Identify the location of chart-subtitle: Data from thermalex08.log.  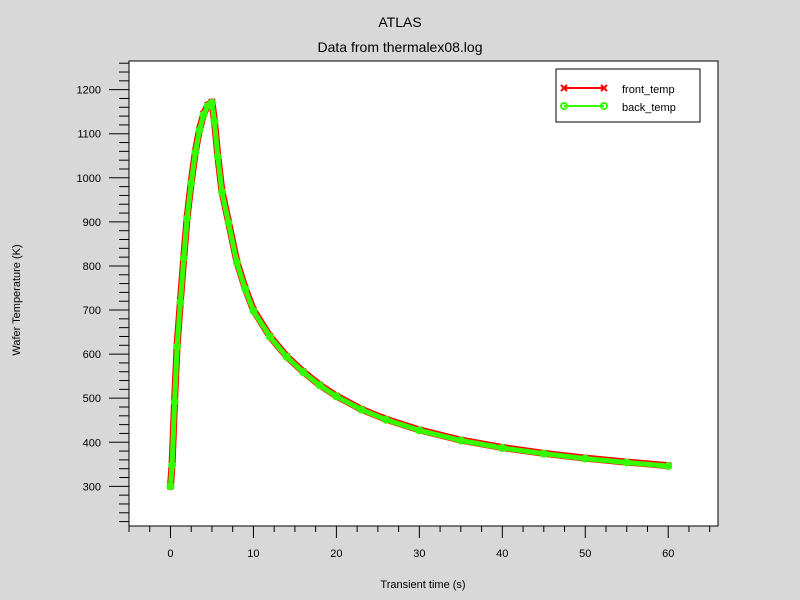
(400, 47).